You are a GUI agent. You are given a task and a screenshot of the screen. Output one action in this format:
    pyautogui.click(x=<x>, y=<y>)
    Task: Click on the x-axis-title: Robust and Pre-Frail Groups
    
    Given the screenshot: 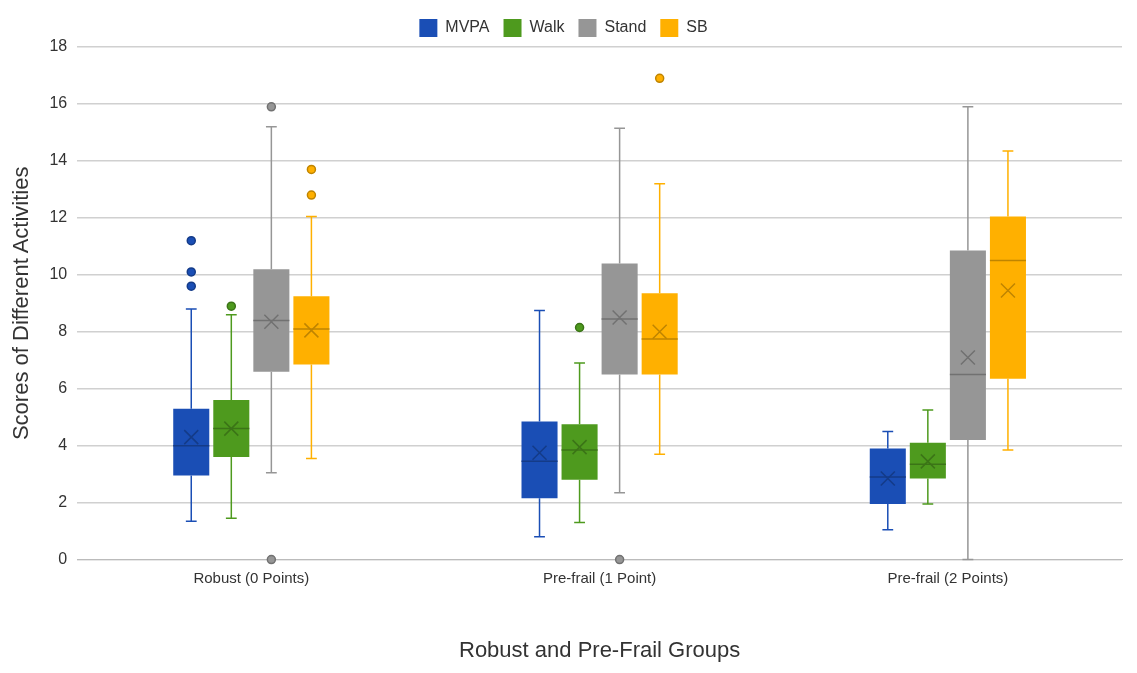 What is the action you would take?
    pyautogui.click(x=599, y=649)
    